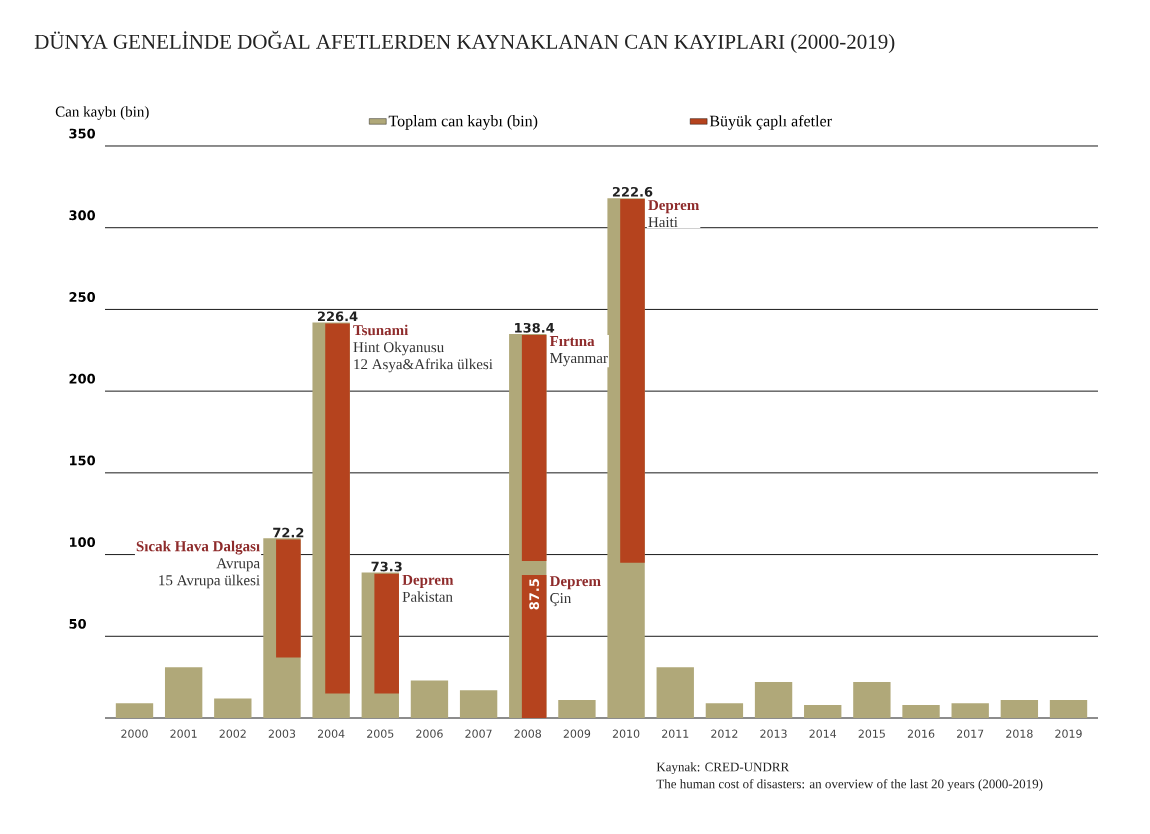 Image resolution: width=1150 pixels, height=834 pixels. What do you see at coordinates (381, 330) in the screenshot?
I see `annotation: Tsunami` at bounding box center [381, 330].